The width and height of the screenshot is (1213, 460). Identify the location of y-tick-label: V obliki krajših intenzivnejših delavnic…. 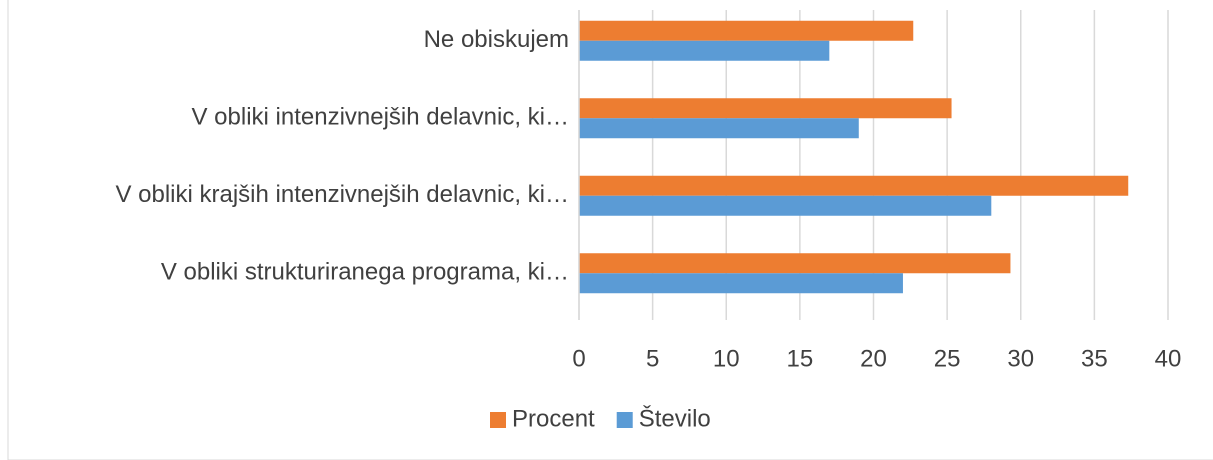
(342, 194).